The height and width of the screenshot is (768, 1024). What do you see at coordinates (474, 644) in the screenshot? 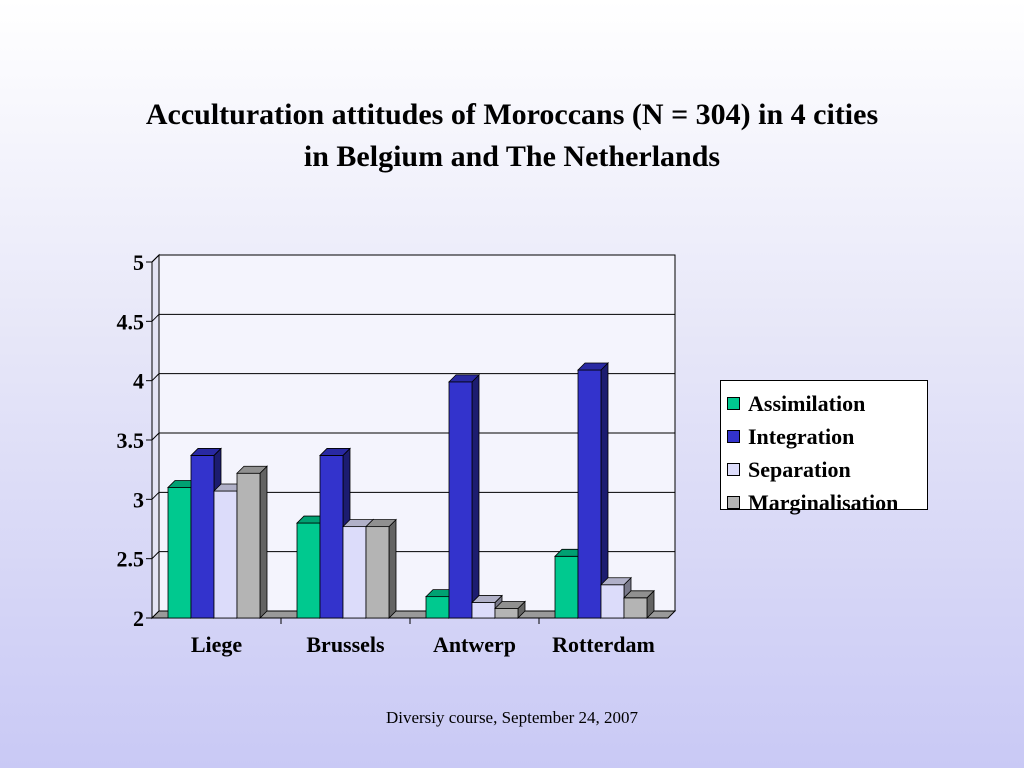
I see `x-tick-label-antwerp: Antwerp` at bounding box center [474, 644].